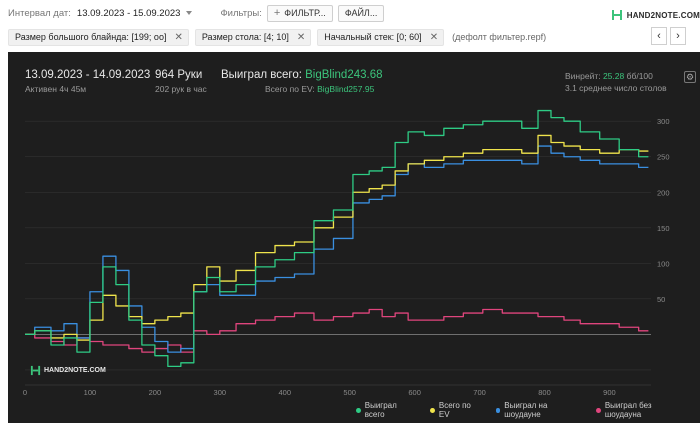 This screenshot has width=700, height=423. What do you see at coordinates (380, 410) in the screenshot?
I see `legend-label: Выиграл всего` at bounding box center [380, 410].